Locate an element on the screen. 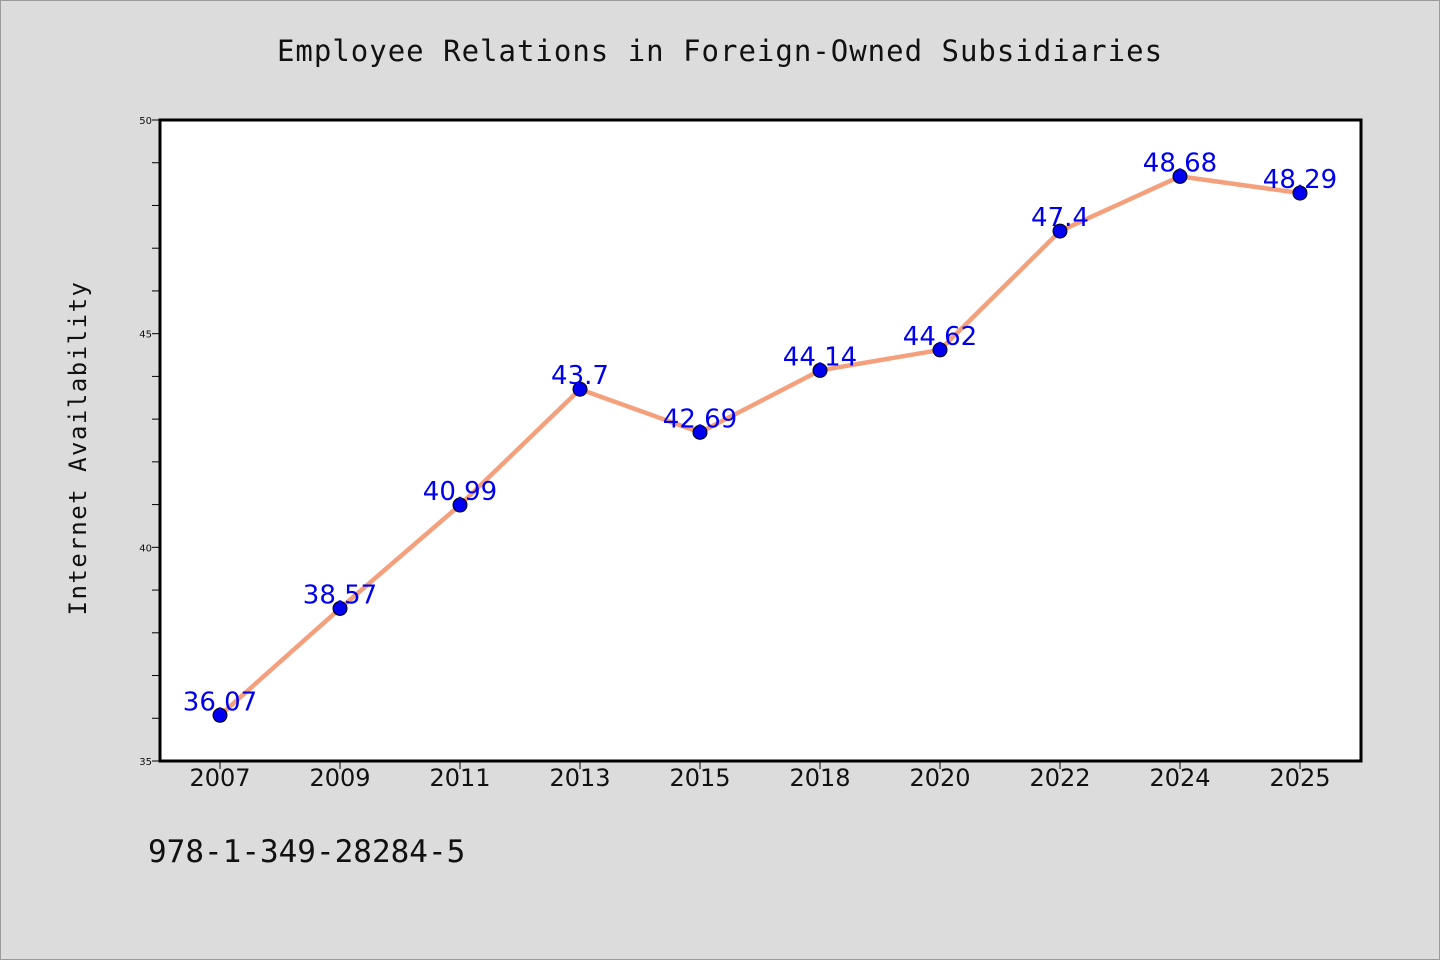 Image resolution: width=1440 pixels, height=960 pixels. data-label: 48.68 is located at coordinates (1180, 163).